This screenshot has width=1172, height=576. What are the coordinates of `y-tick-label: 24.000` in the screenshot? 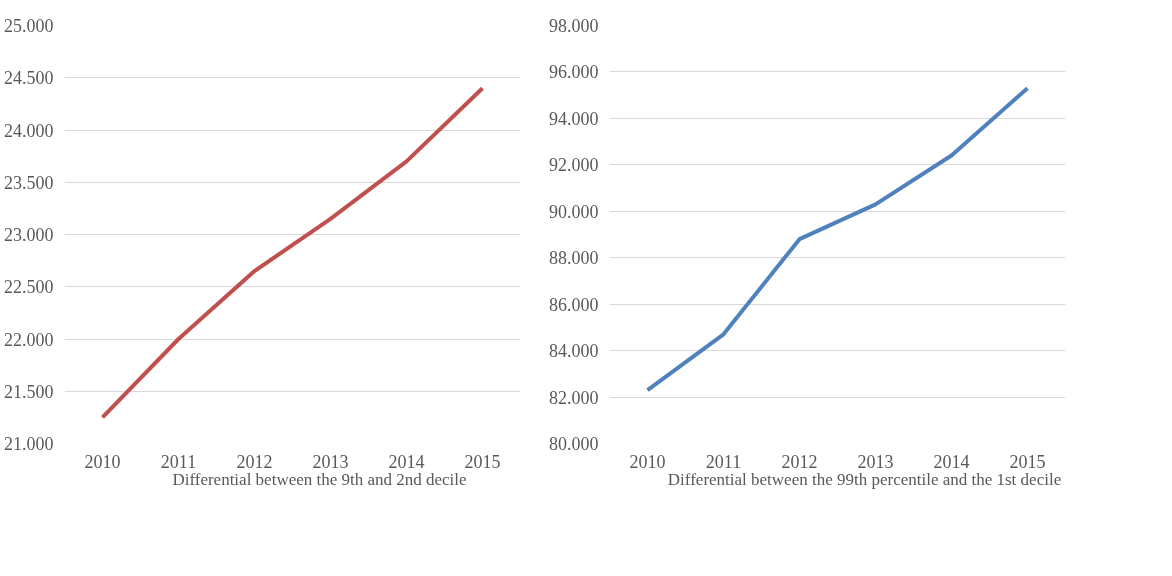 It's located at (29, 130).